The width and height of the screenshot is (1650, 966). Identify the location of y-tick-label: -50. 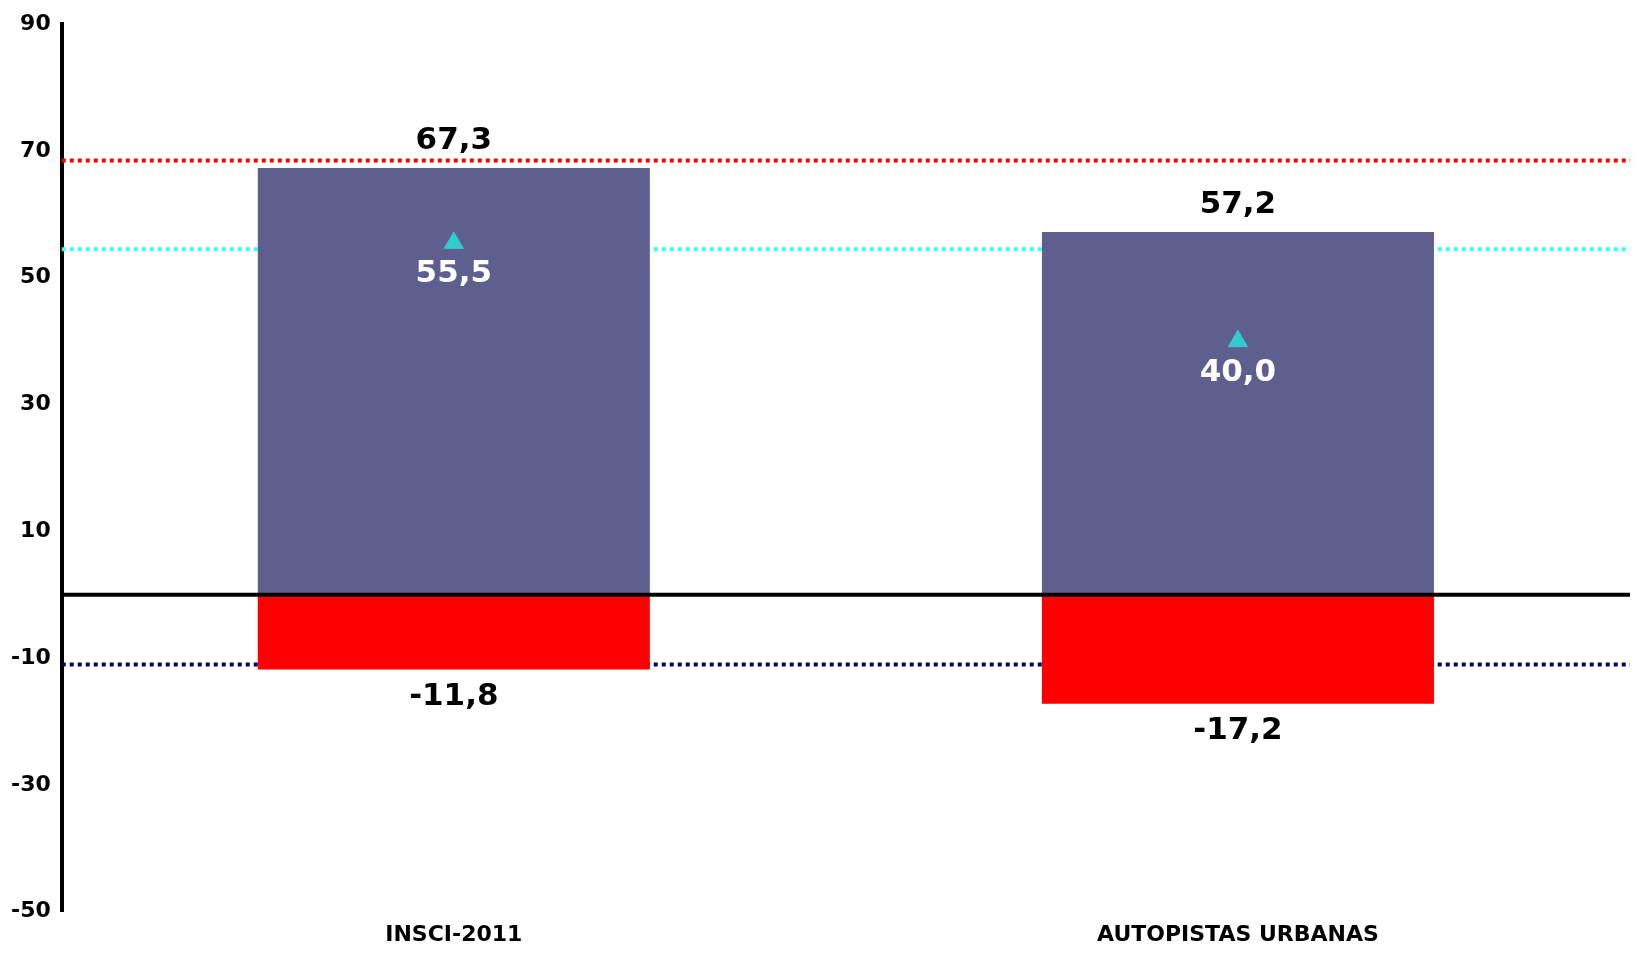
(31, 910).